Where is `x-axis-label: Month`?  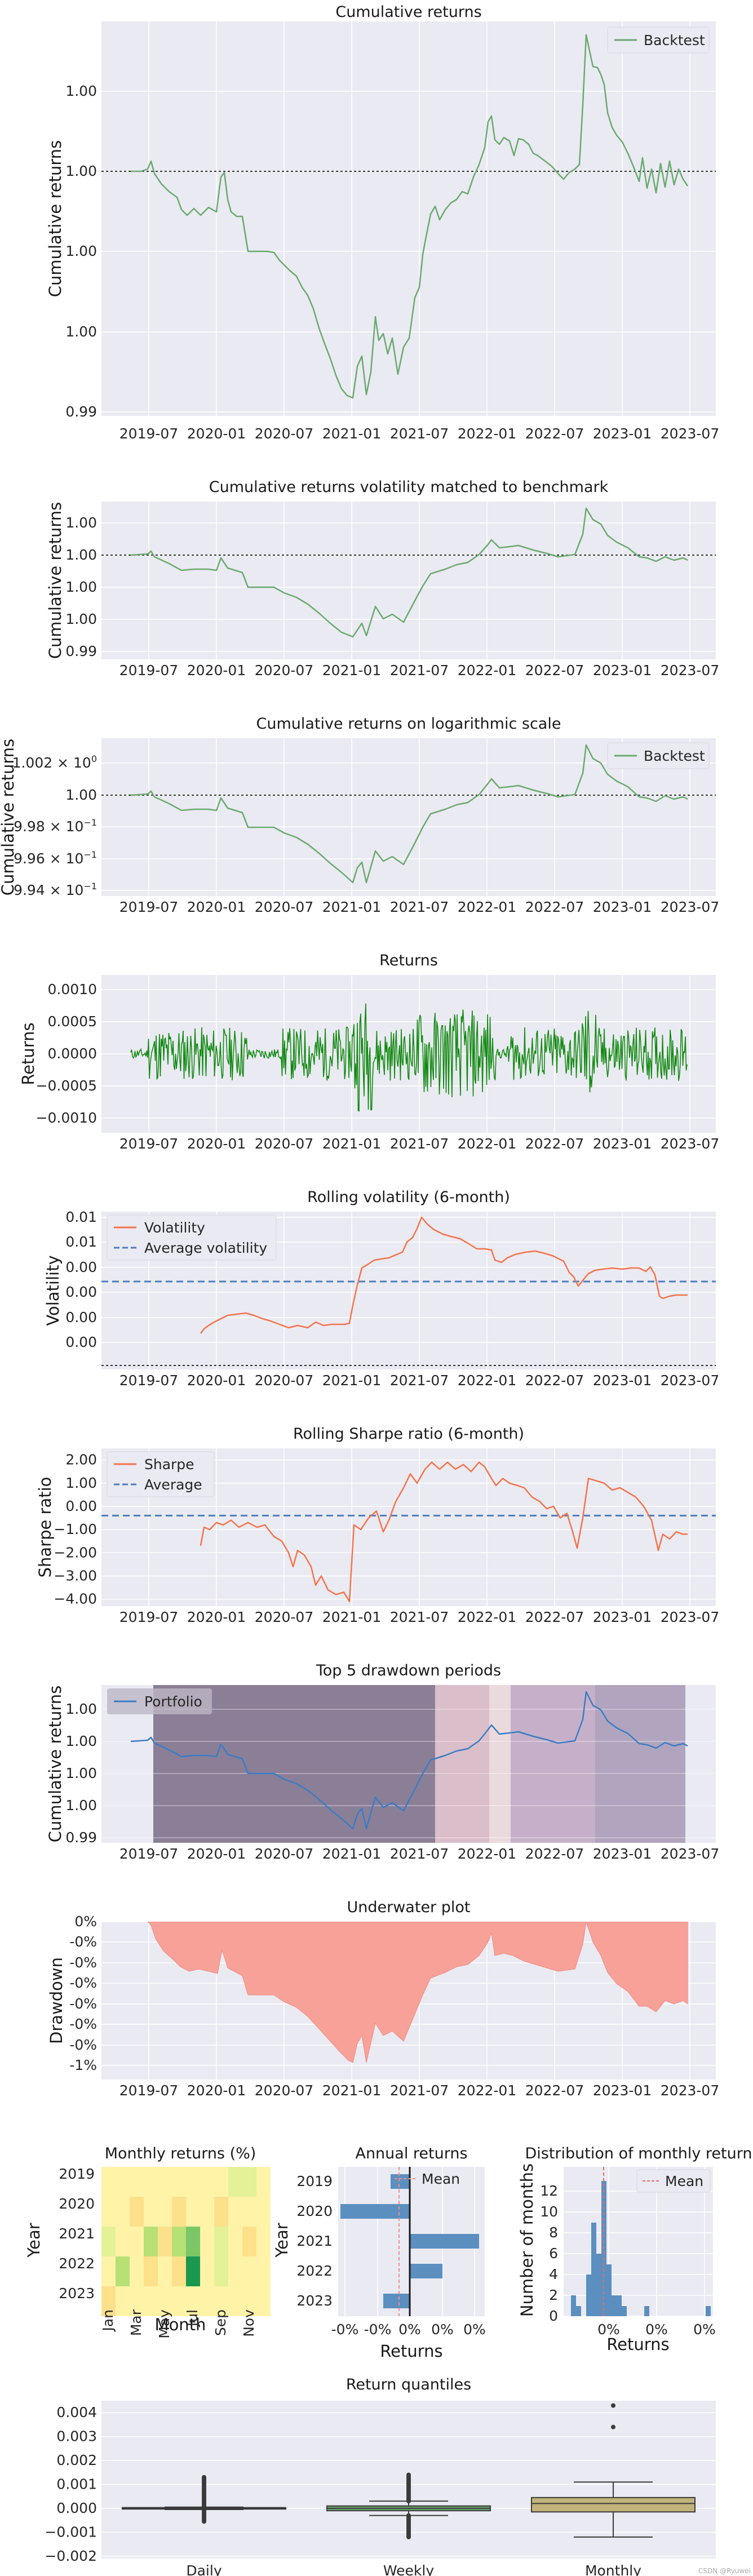 x-axis-label: Month is located at coordinates (180, 2325).